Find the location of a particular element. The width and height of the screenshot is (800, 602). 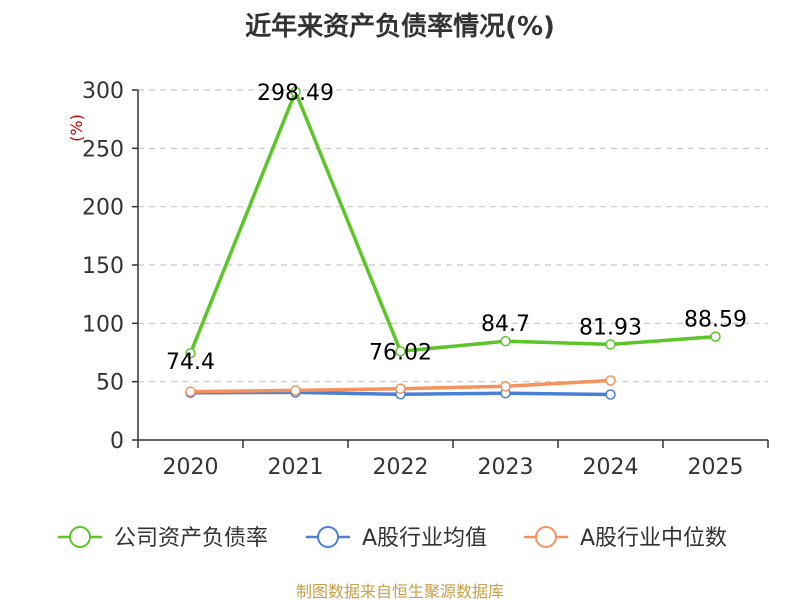

data-label: 84.7 is located at coordinates (505, 324).